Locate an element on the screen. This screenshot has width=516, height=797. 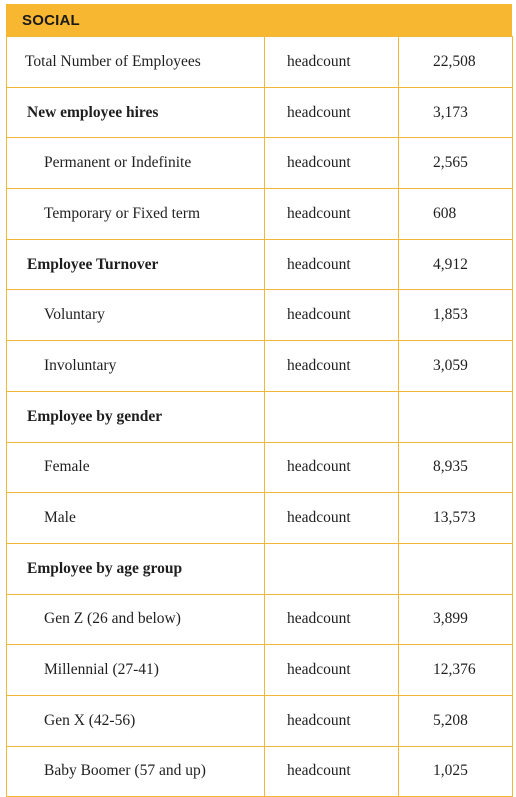
metric-label: Employee by gender is located at coordinates (135, 416).